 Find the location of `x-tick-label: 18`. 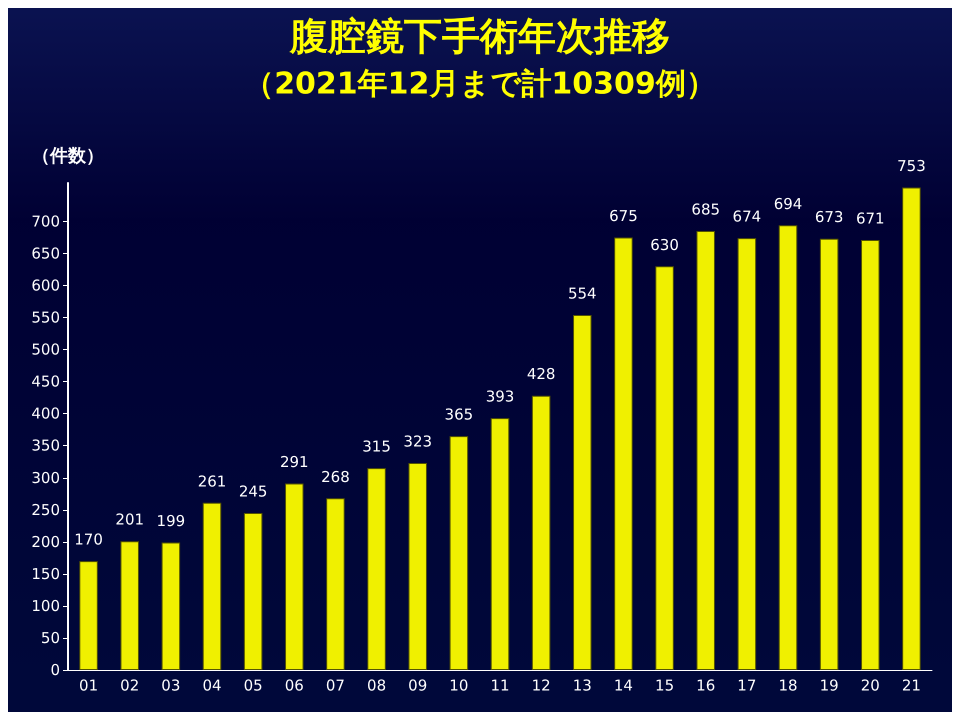

x-tick-label: 18 is located at coordinates (788, 685).